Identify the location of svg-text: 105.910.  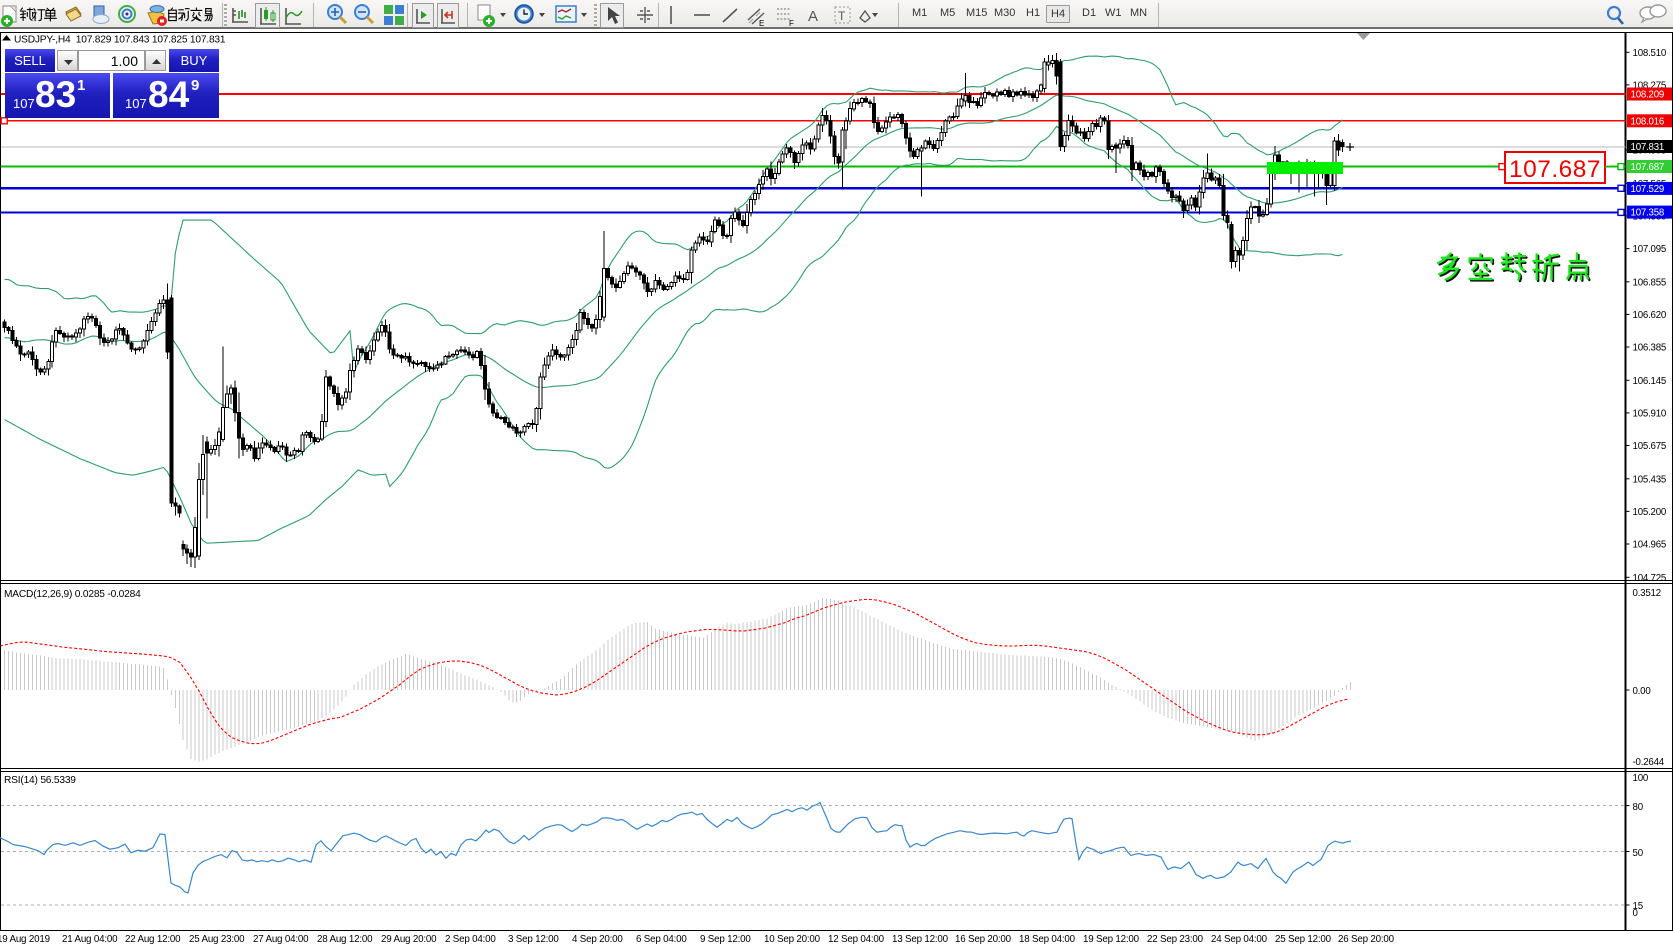
(1650, 413).